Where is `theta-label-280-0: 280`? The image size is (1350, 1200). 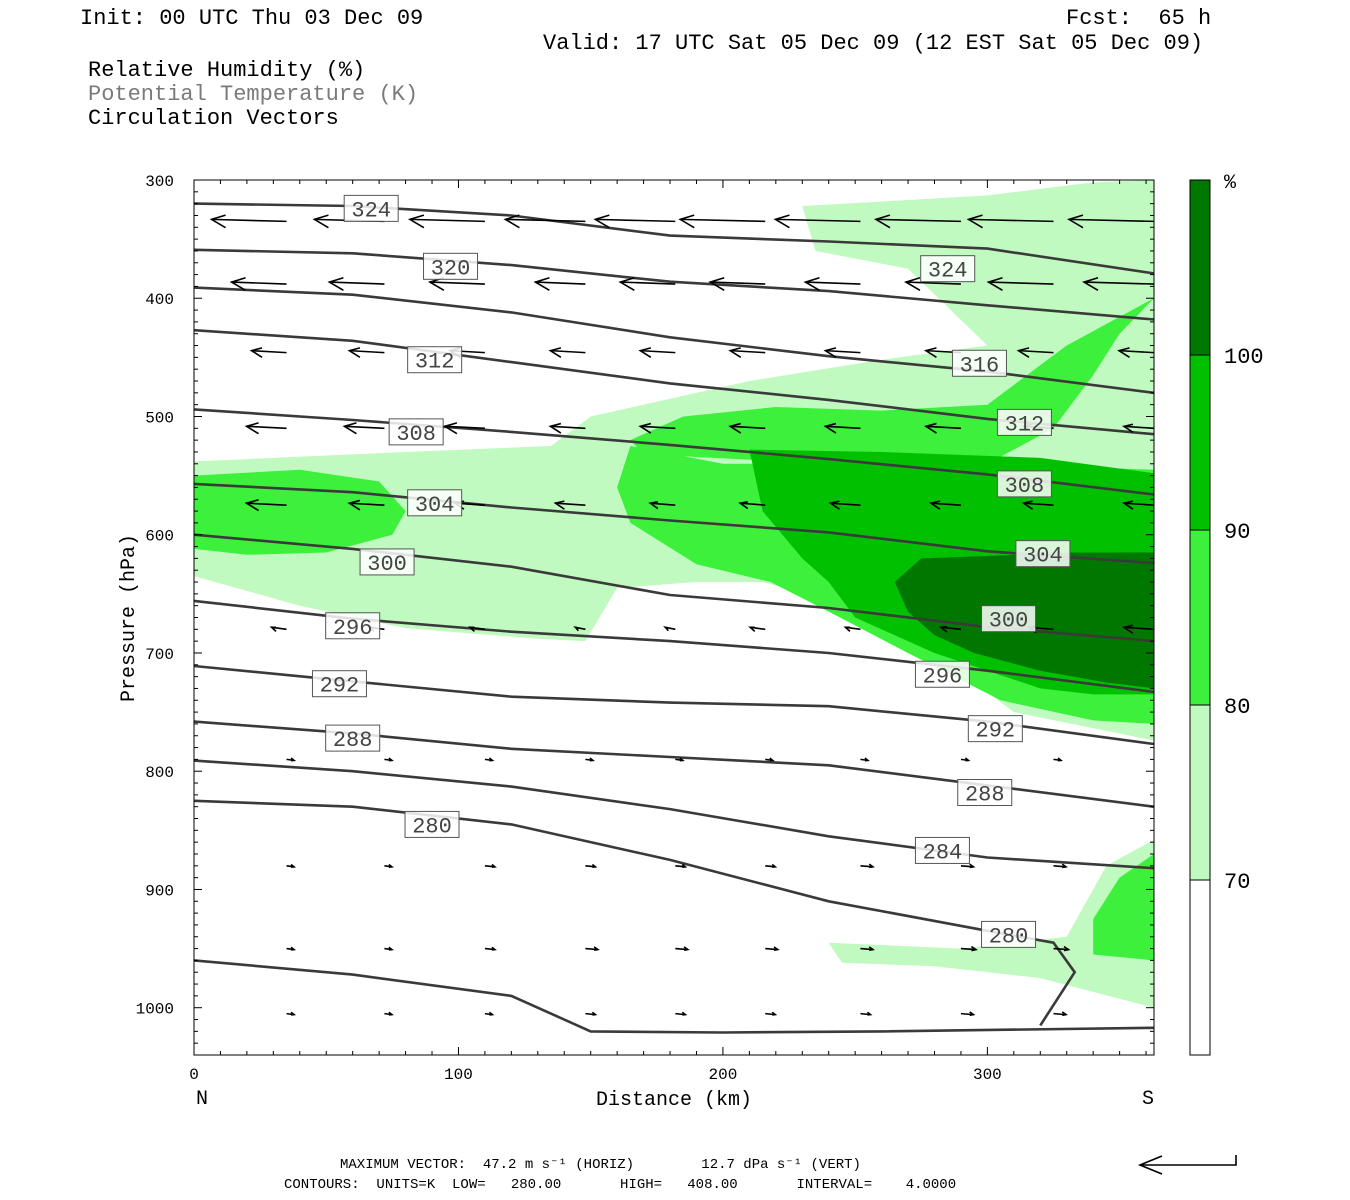 theta-label-280-0: 280 is located at coordinates (432, 826).